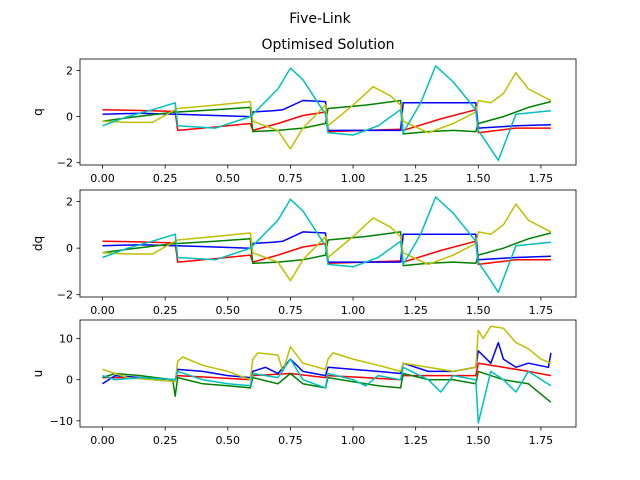 The height and width of the screenshot is (480, 640). Describe the element at coordinates (38, 112) in the screenshot. I see `y-axis-label: q` at that location.